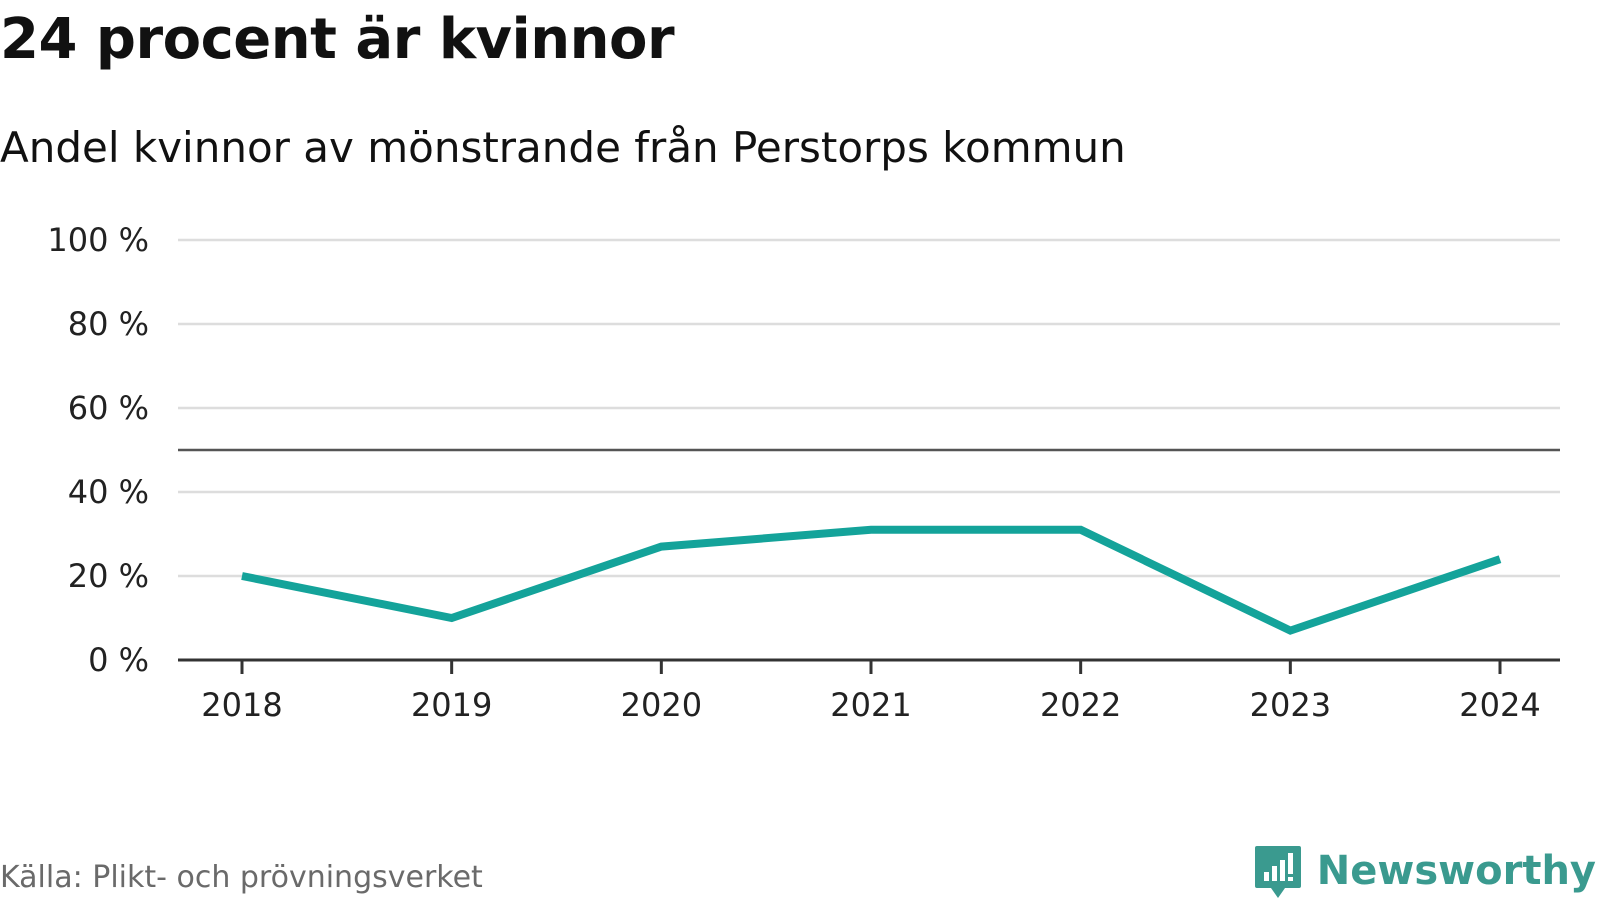  I want to click on y-tick-label: 40 %, so click(108, 492).